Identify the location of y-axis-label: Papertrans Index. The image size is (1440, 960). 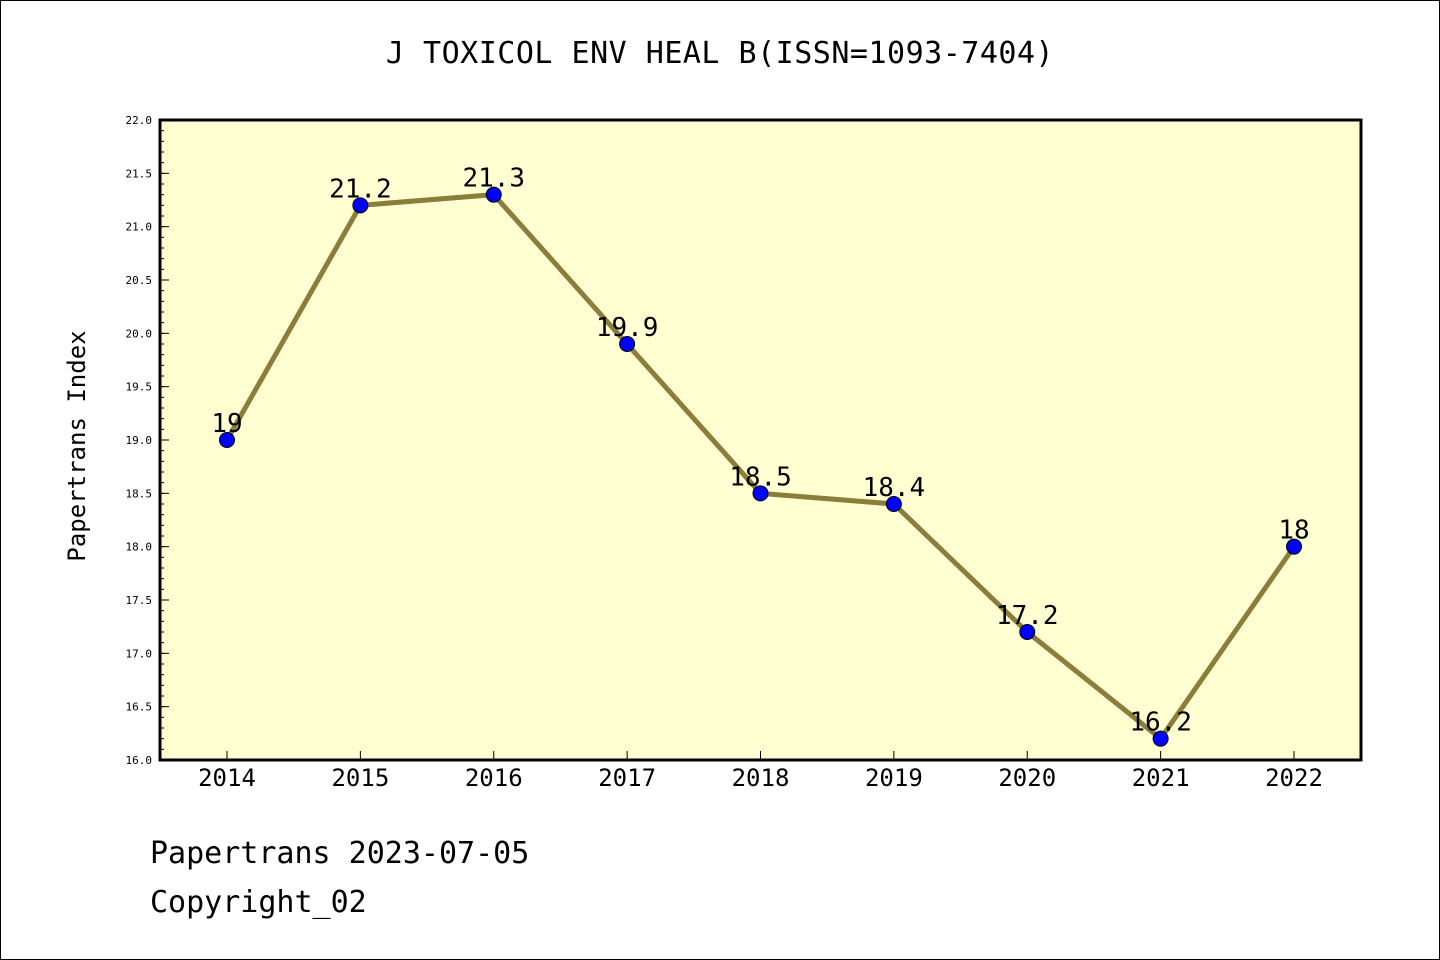
(77, 445).